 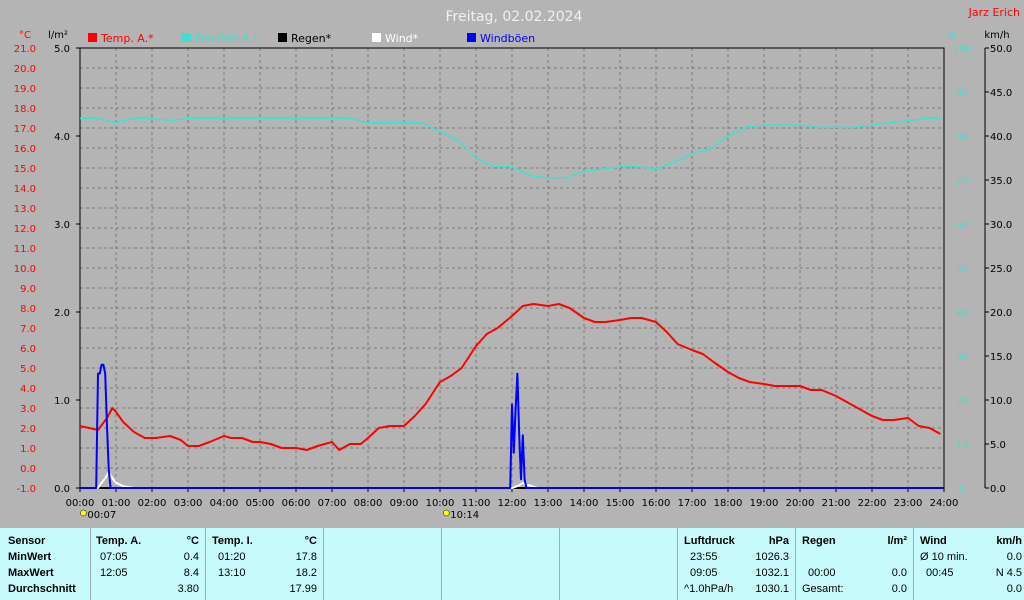 What do you see at coordinates (28, 449) in the screenshot?
I see `temp-tick-label: 1.0` at bounding box center [28, 449].